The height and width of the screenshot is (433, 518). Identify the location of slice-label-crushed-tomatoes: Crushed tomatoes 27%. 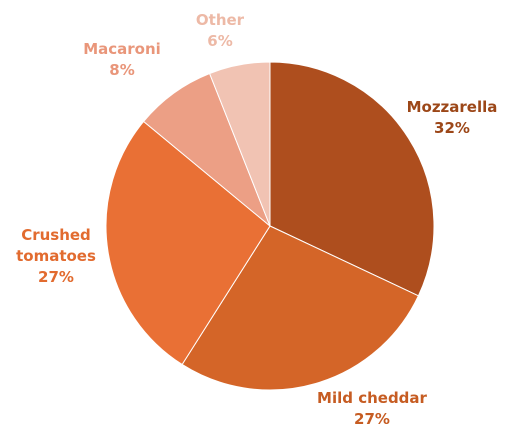
(56, 256).